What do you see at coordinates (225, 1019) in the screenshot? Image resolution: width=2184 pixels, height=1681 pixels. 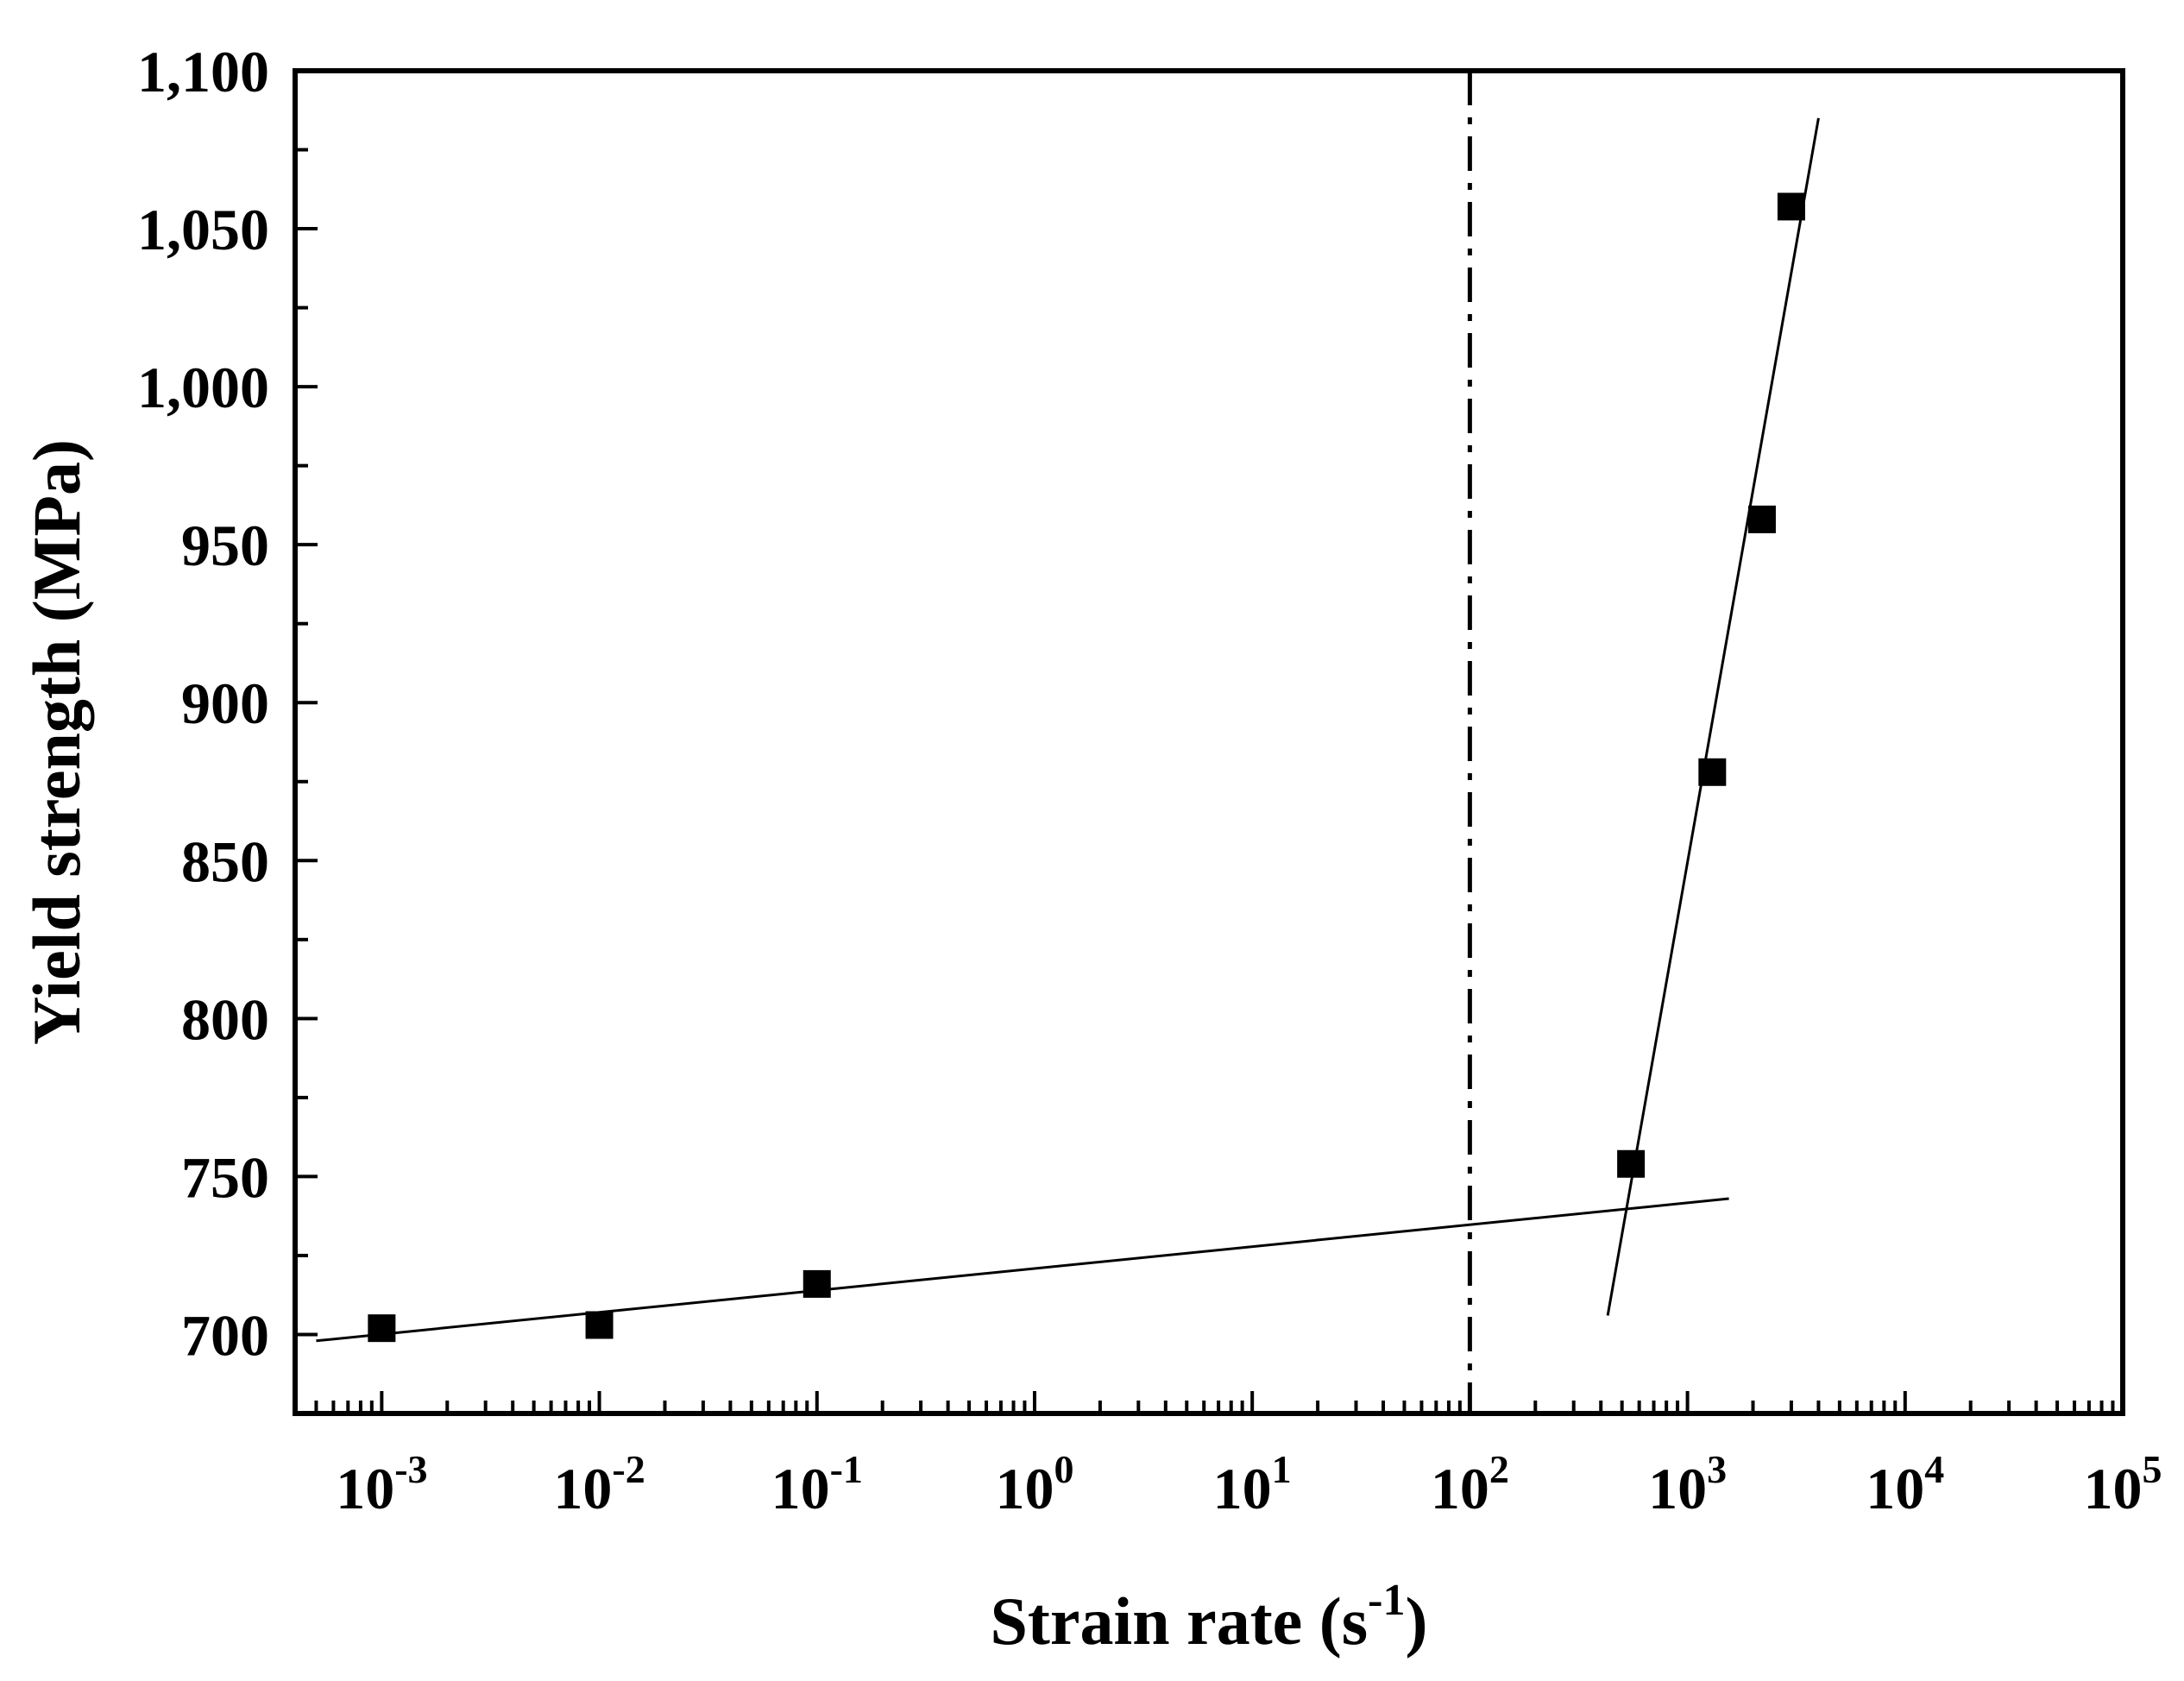 I see `y-tick-label: 800` at bounding box center [225, 1019].